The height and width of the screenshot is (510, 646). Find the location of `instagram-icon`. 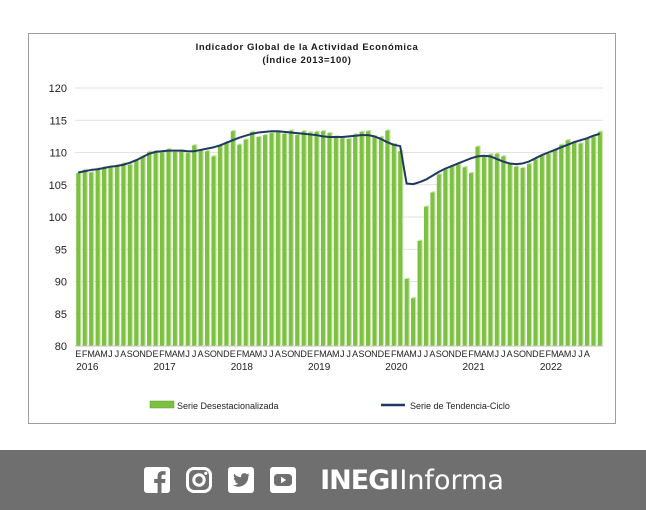

instagram-icon is located at coordinates (199, 480).